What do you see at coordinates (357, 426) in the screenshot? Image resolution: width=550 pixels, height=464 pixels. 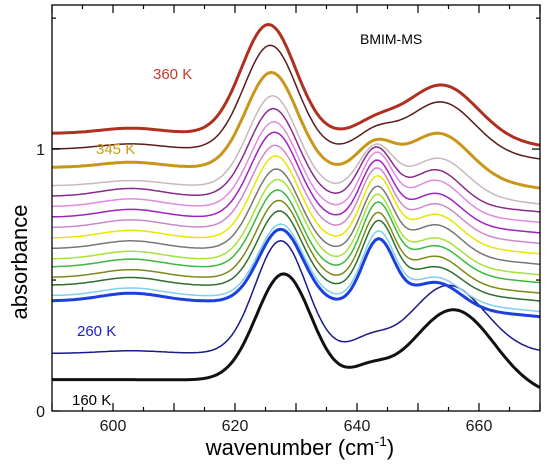 I see `x-tick-label-640: 640` at bounding box center [357, 426].